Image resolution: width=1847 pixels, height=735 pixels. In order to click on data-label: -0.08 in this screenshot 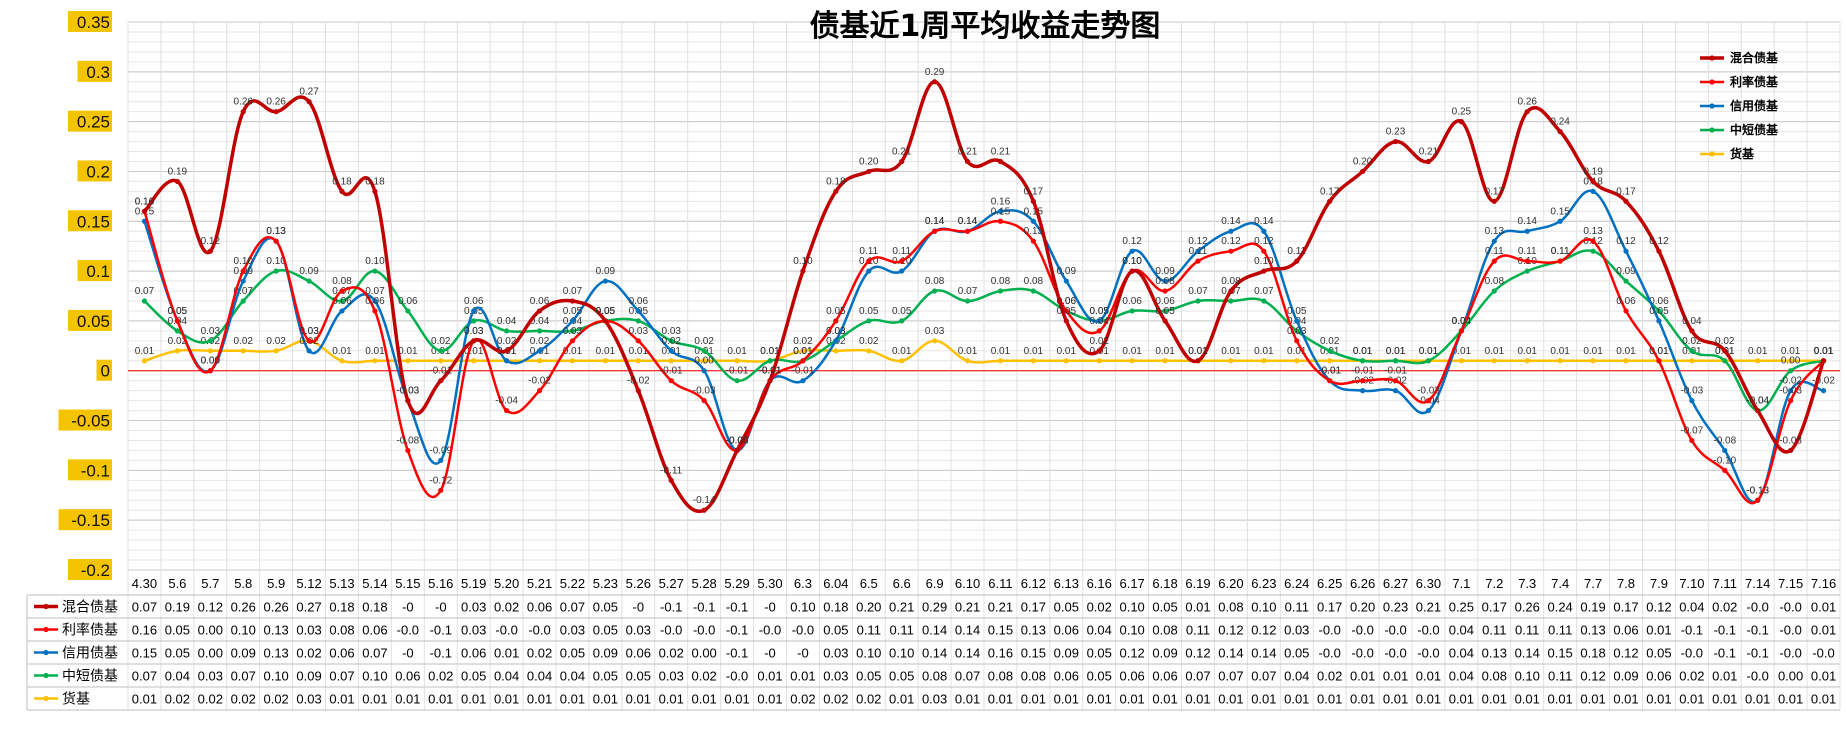, I will do `click(737, 440)`.